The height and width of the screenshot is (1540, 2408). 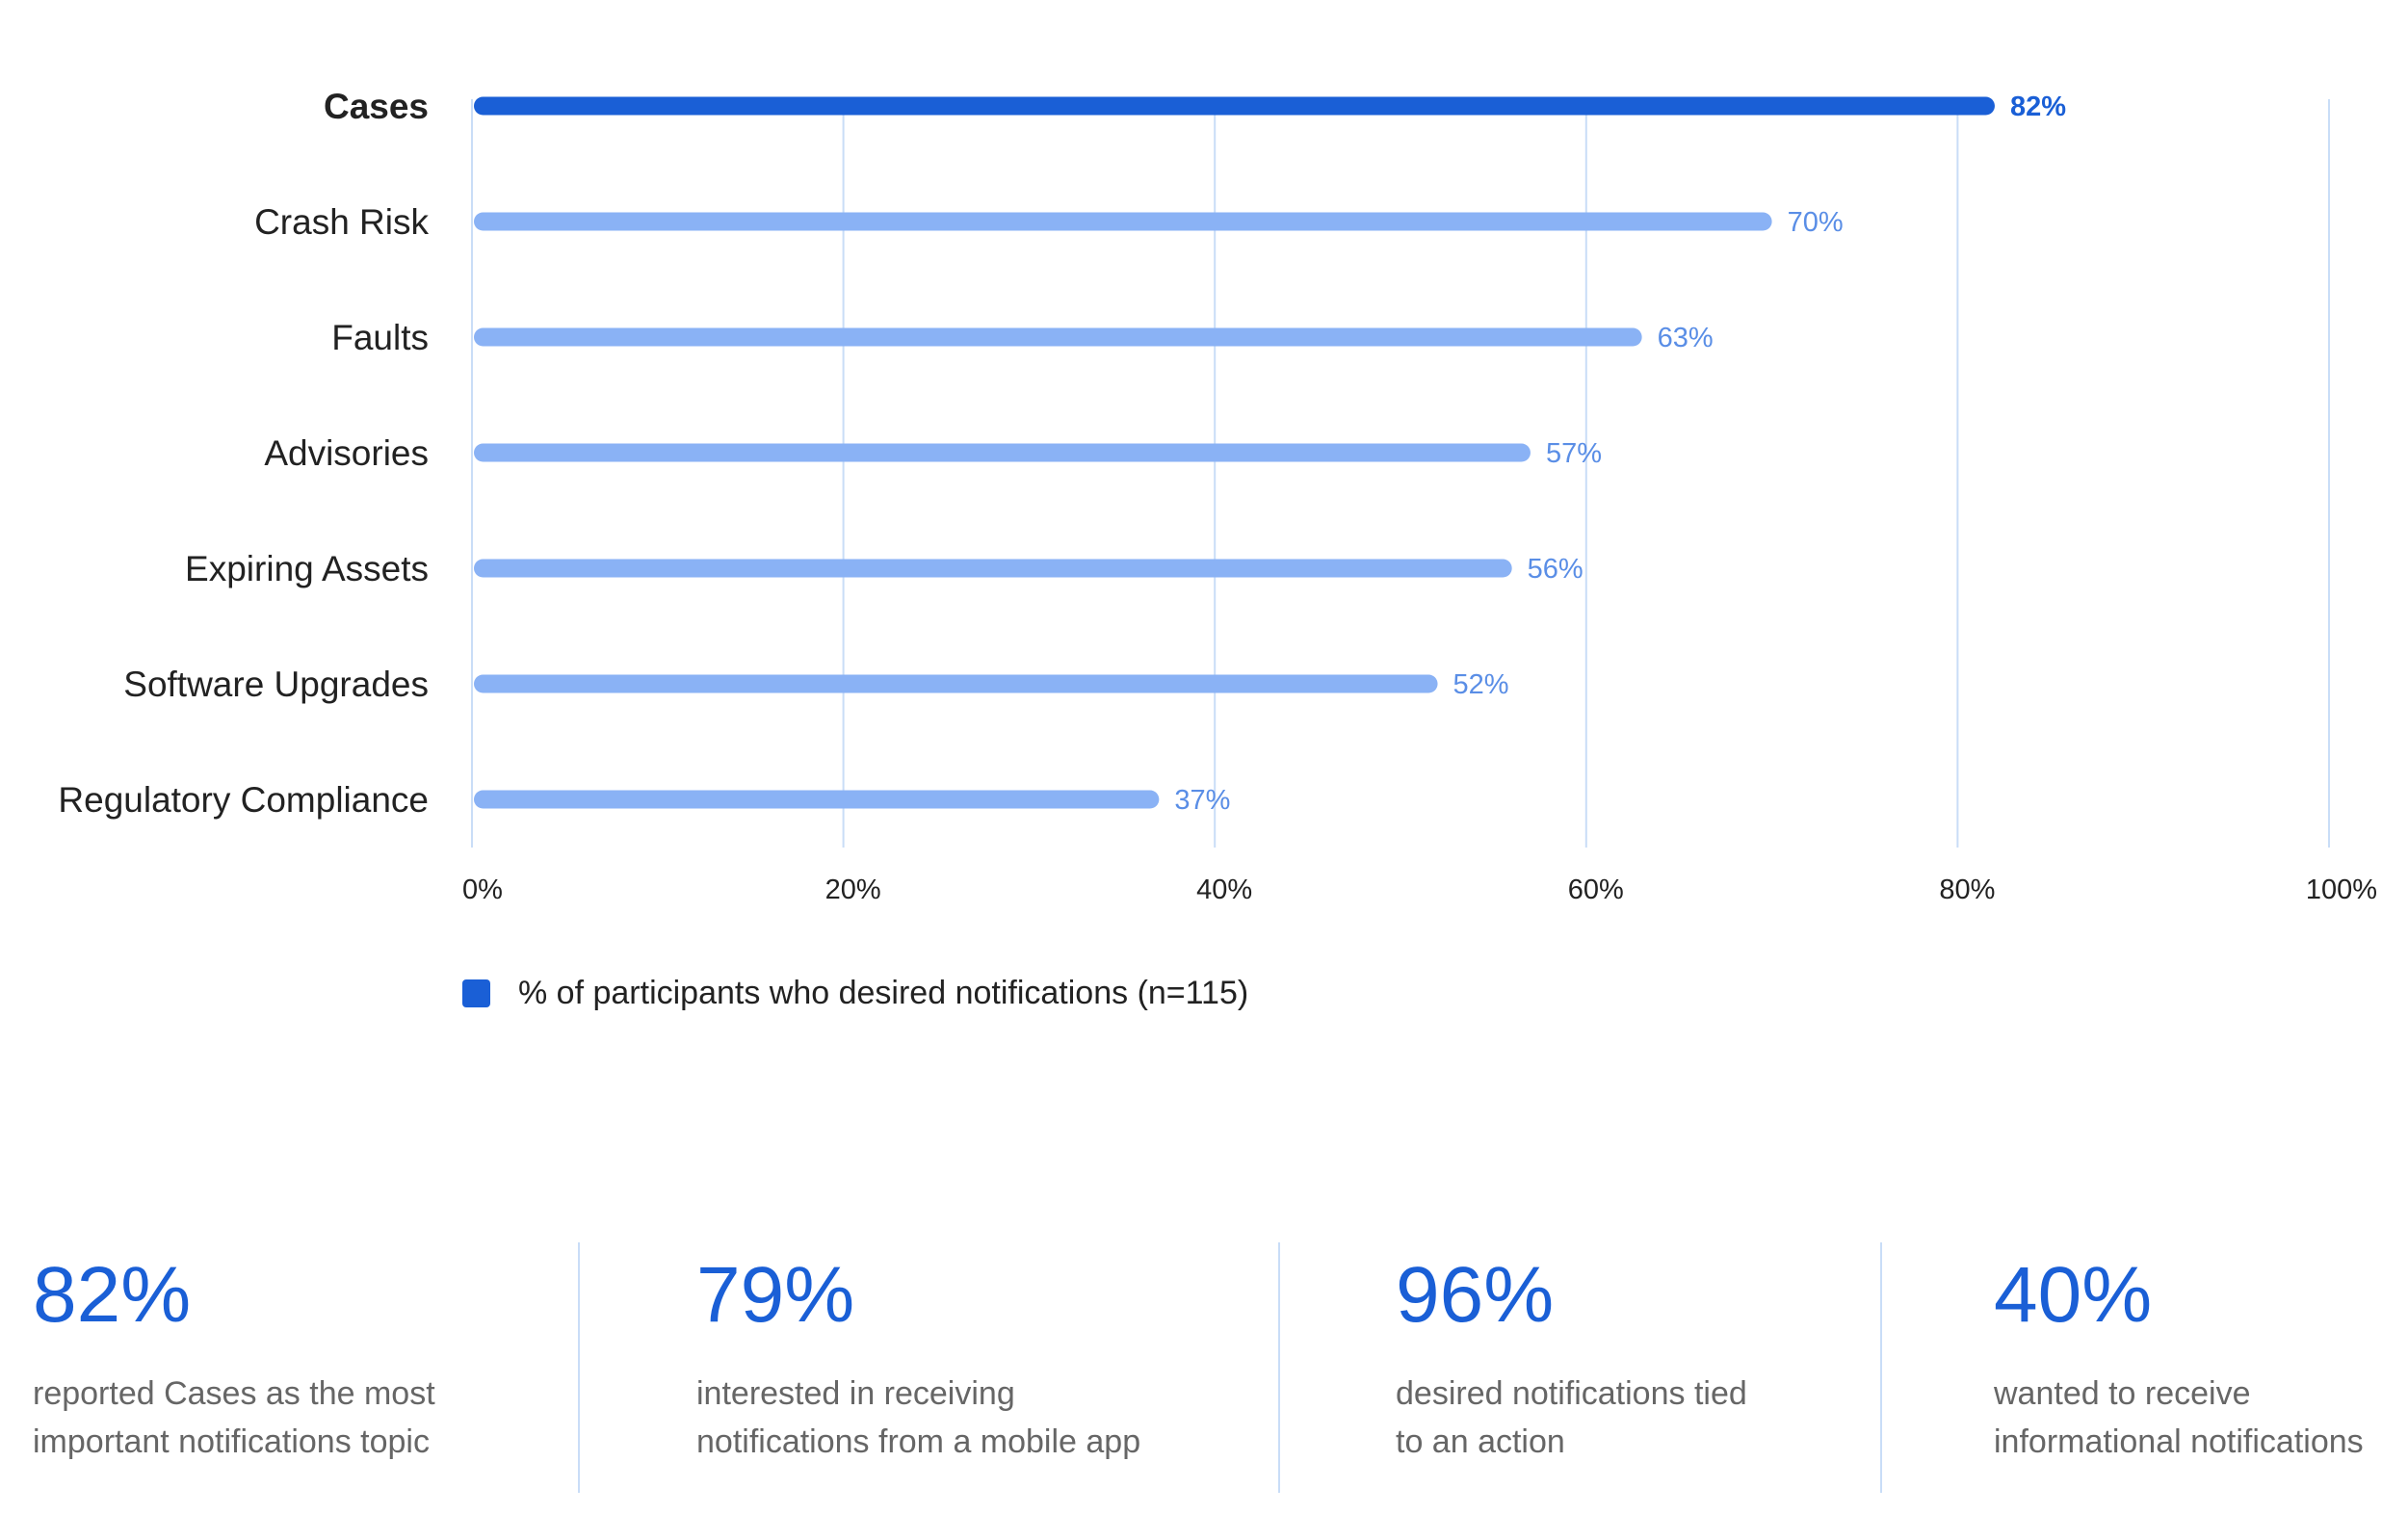 I want to click on value-label: 52%, so click(x=1481, y=684).